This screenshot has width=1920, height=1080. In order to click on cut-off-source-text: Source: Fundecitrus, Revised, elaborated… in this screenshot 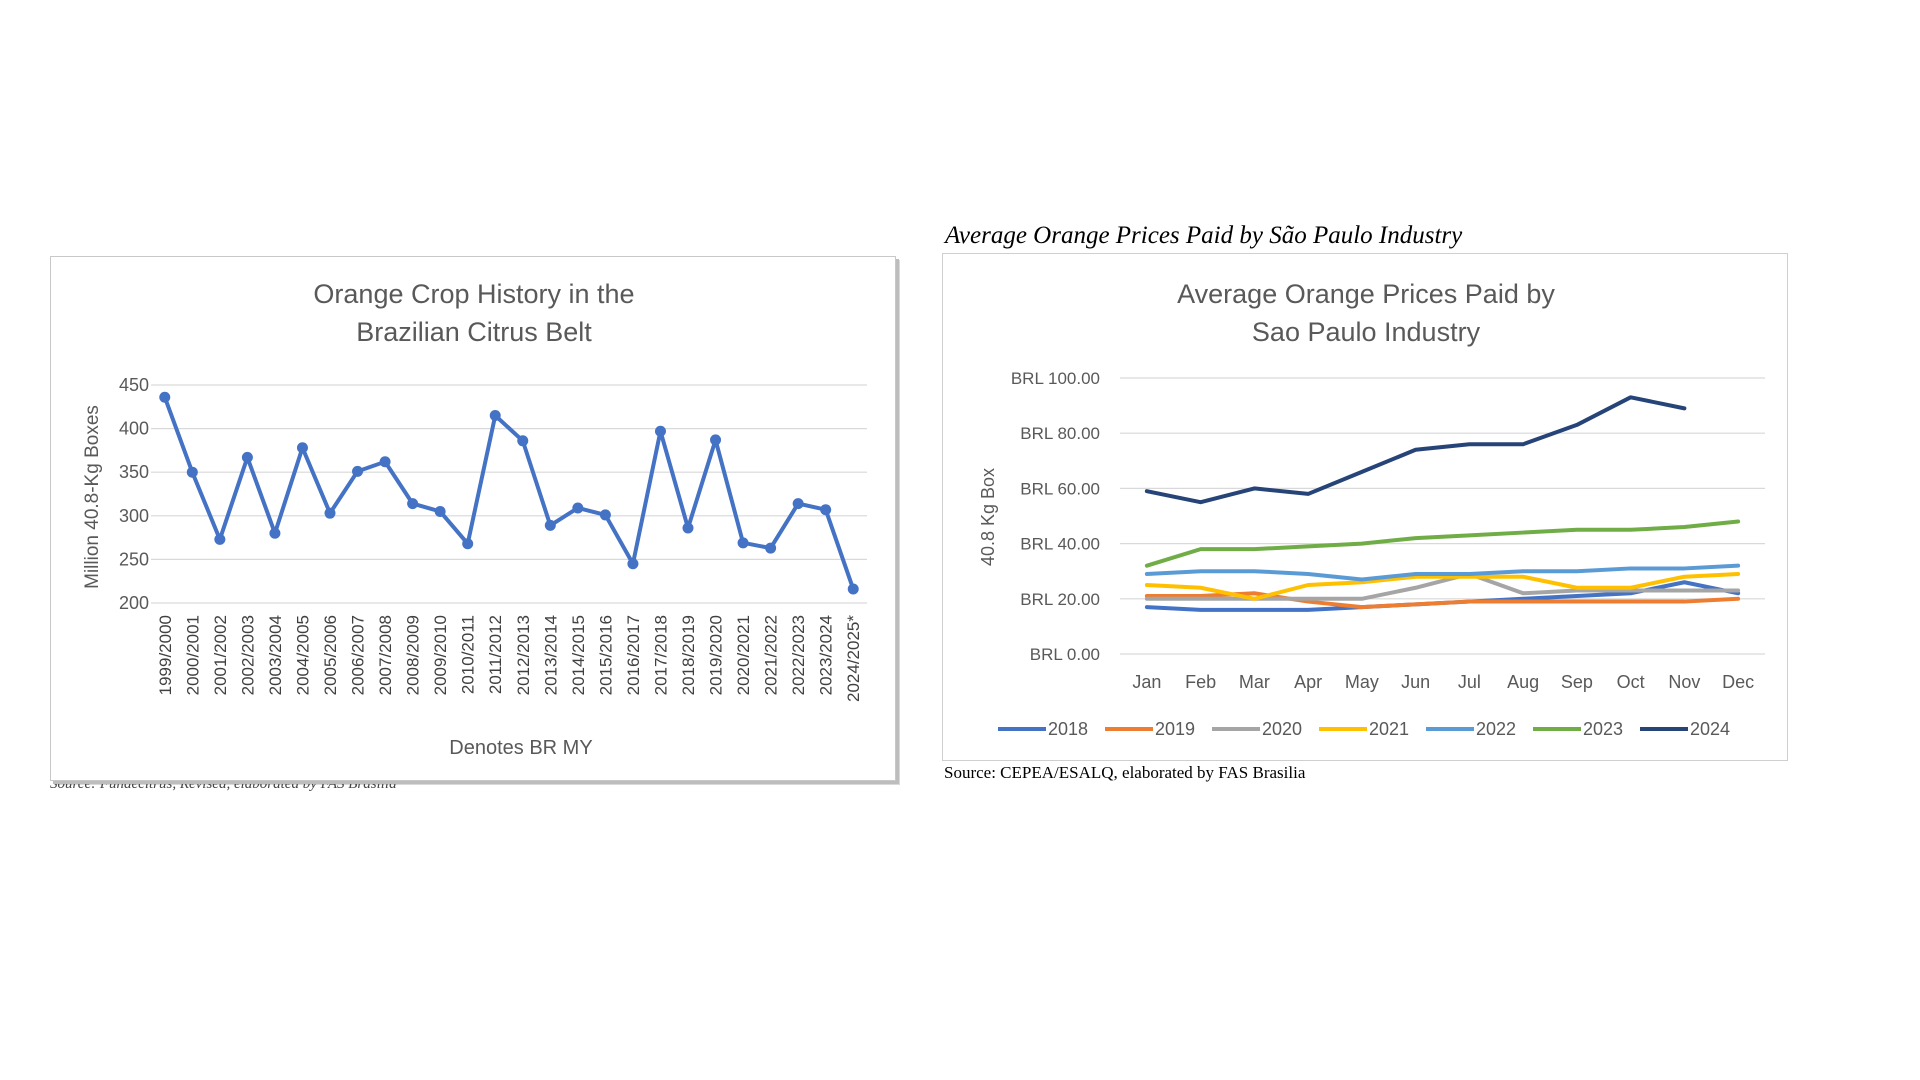, I will do `click(223, 788)`.